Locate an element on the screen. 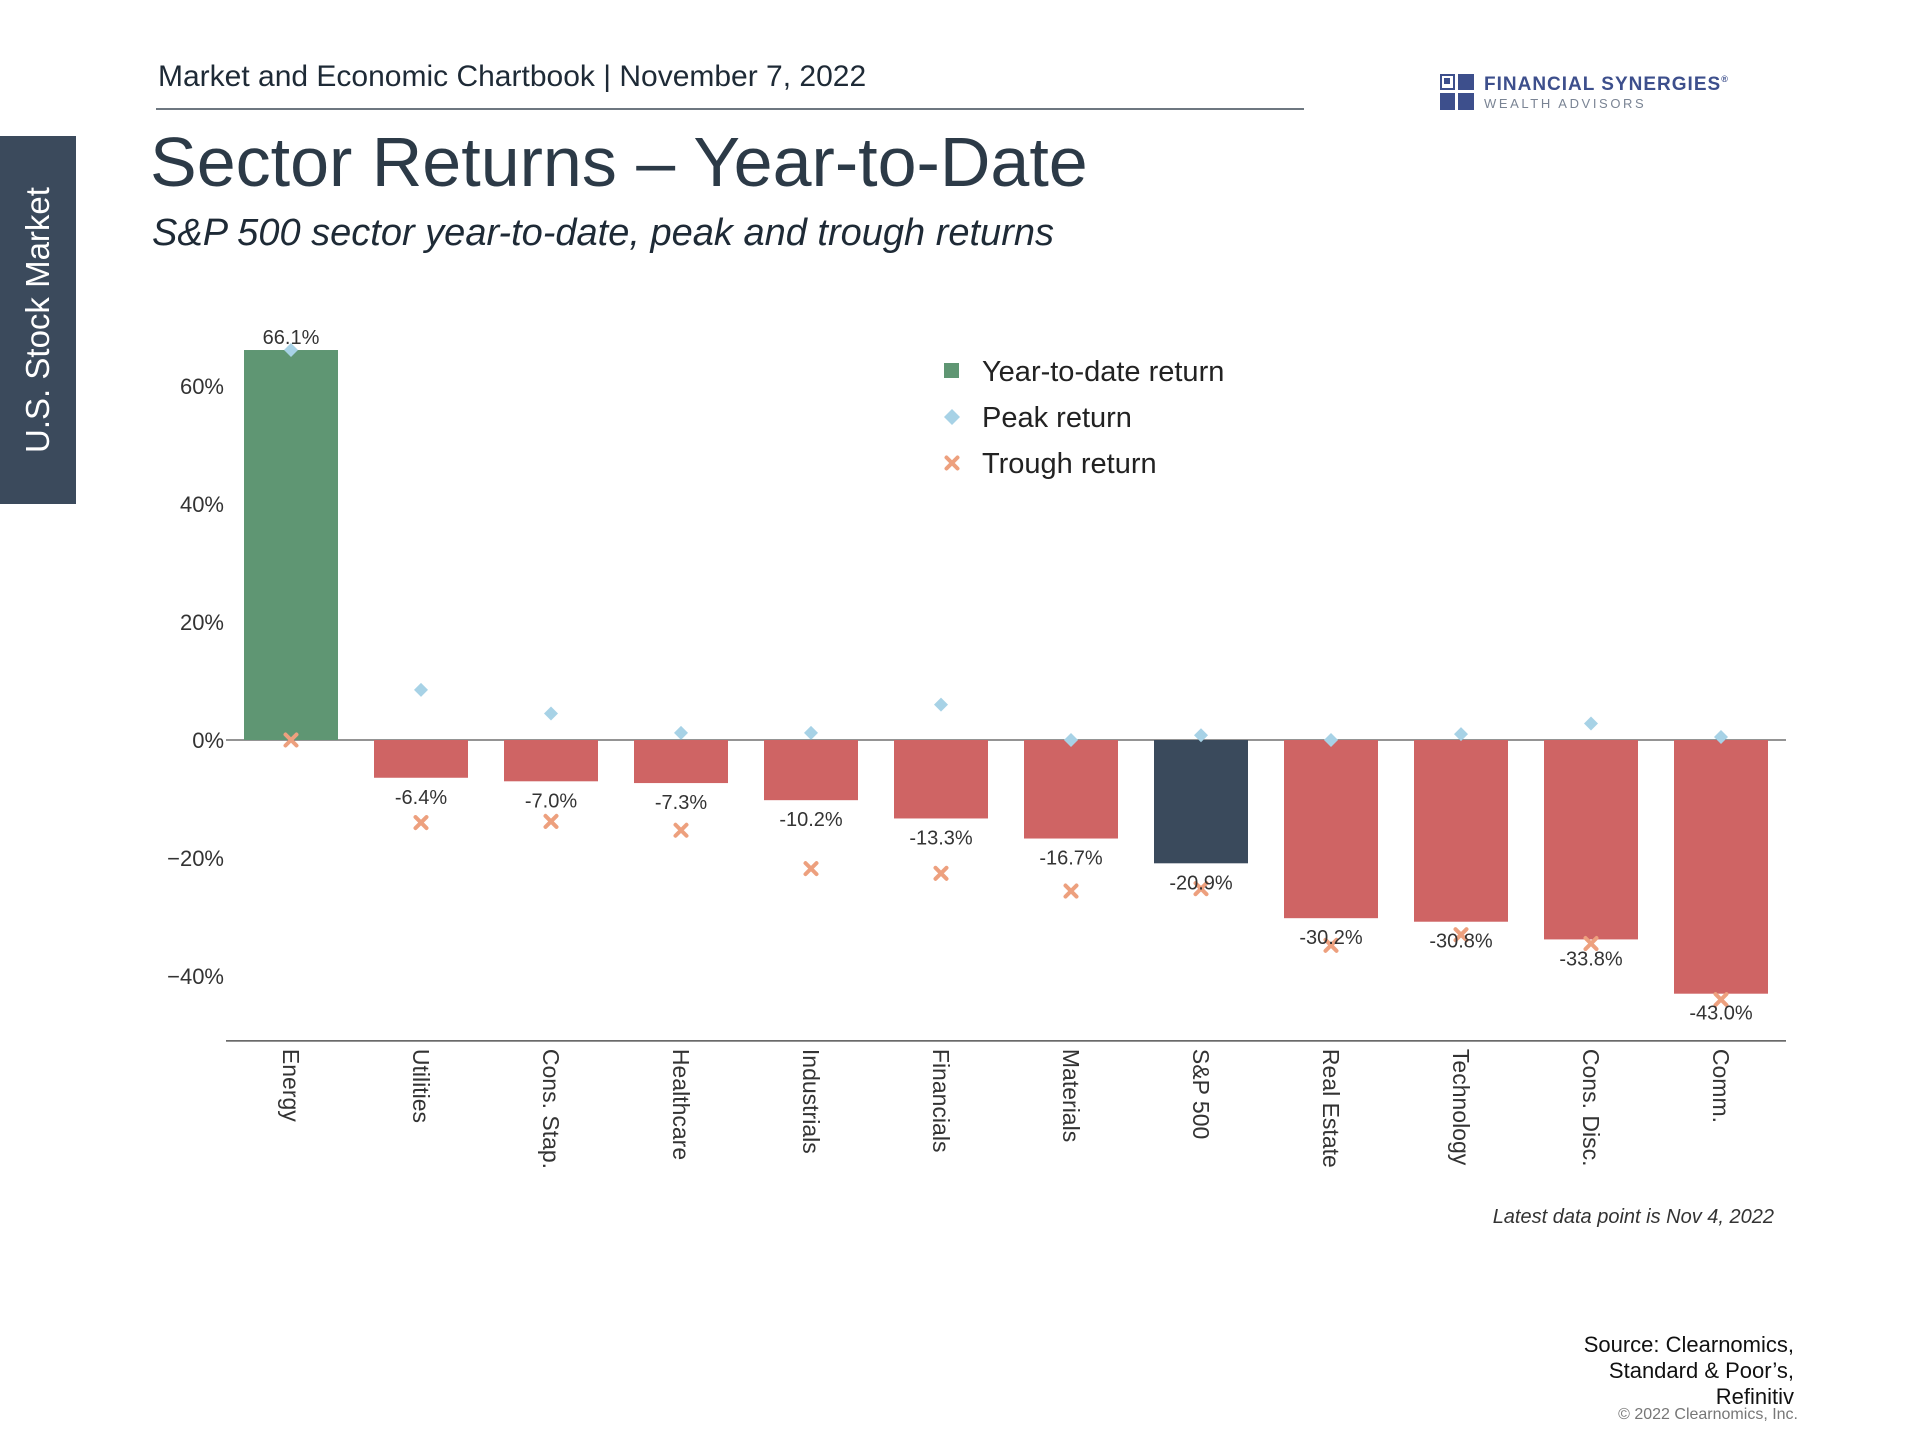 The width and height of the screenshot is (1920, 1440). latest-data-note: Latest data point is Nov 4, 2022 is located at coordinates (1633, 1217).